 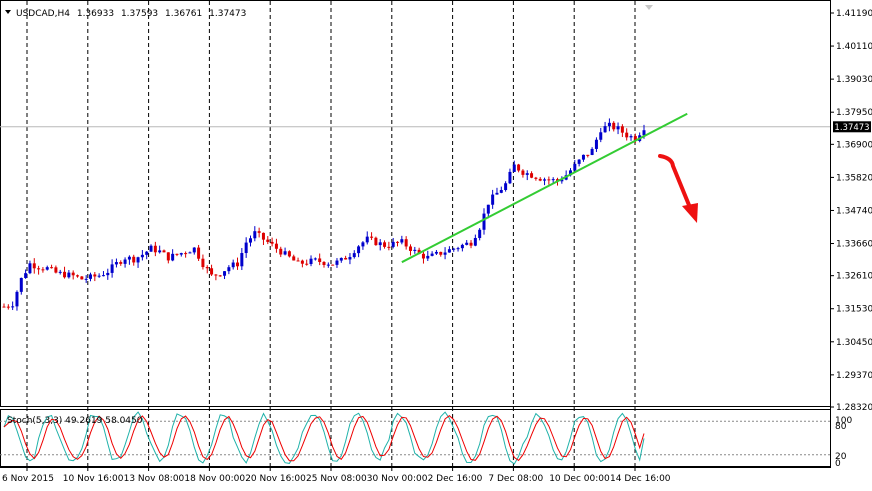 I want to click on trendline, so click(x=544, y=188).